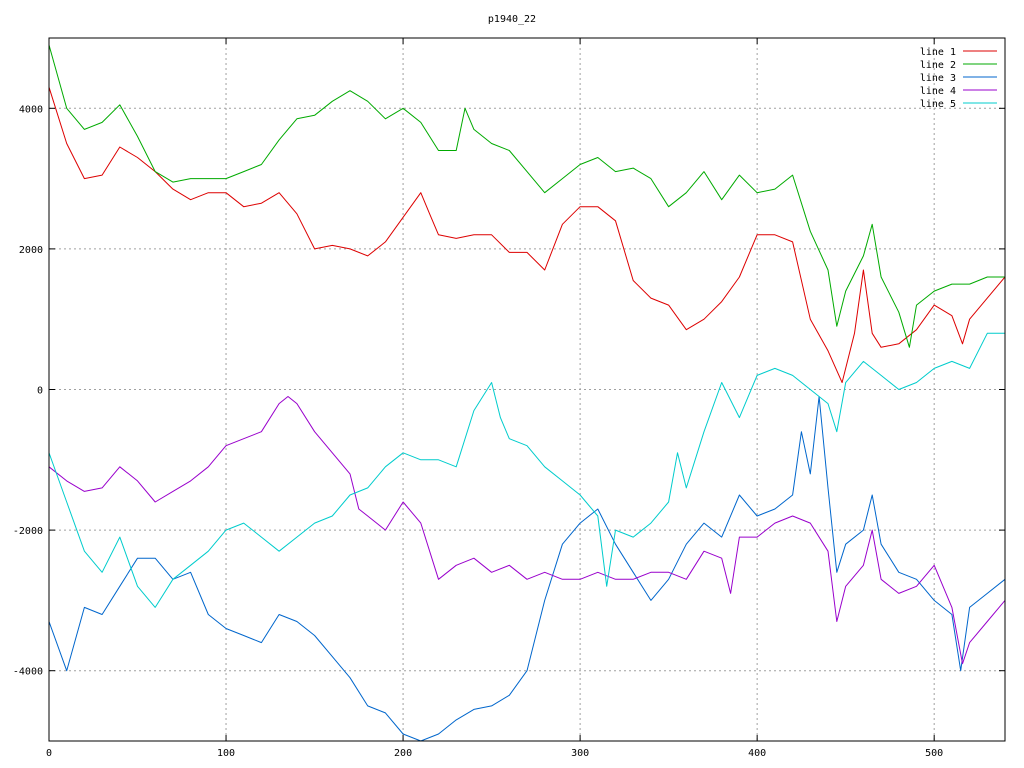 The height and width of the screenshot is (768, 1024). What do you see at coordinates (938, 104) in the screenshot?
I see `legend-label: line 5` at bounding box center [938, 104].